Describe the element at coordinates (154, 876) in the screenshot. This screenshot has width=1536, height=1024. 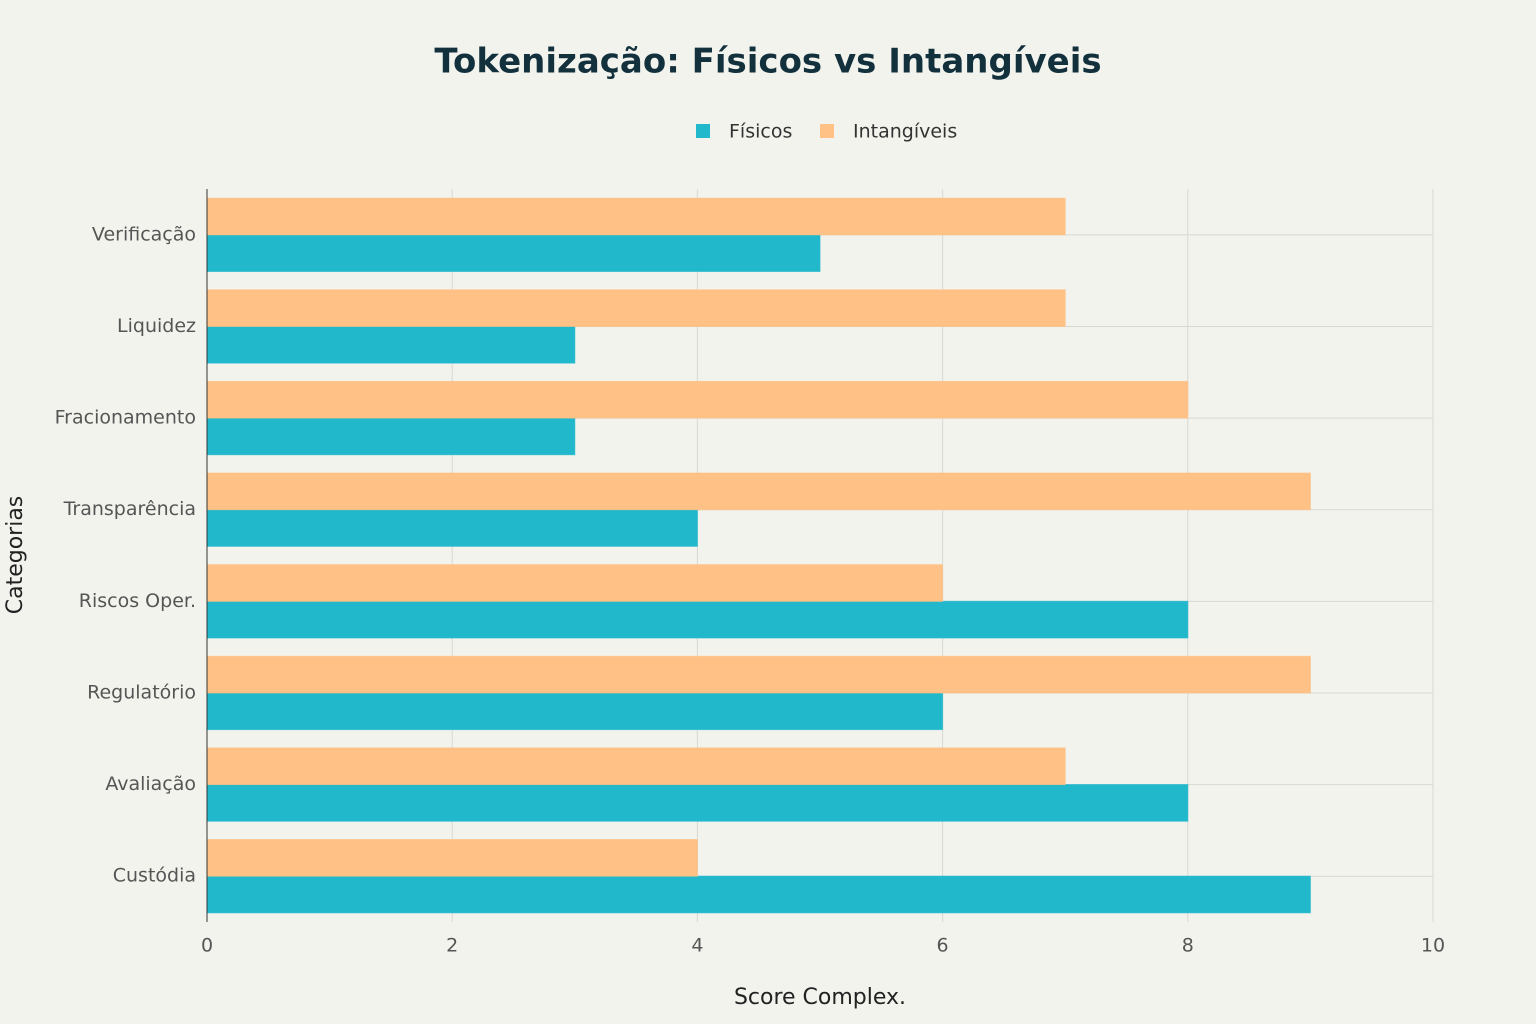
I see `y-tick-label: Custódia` at that location.